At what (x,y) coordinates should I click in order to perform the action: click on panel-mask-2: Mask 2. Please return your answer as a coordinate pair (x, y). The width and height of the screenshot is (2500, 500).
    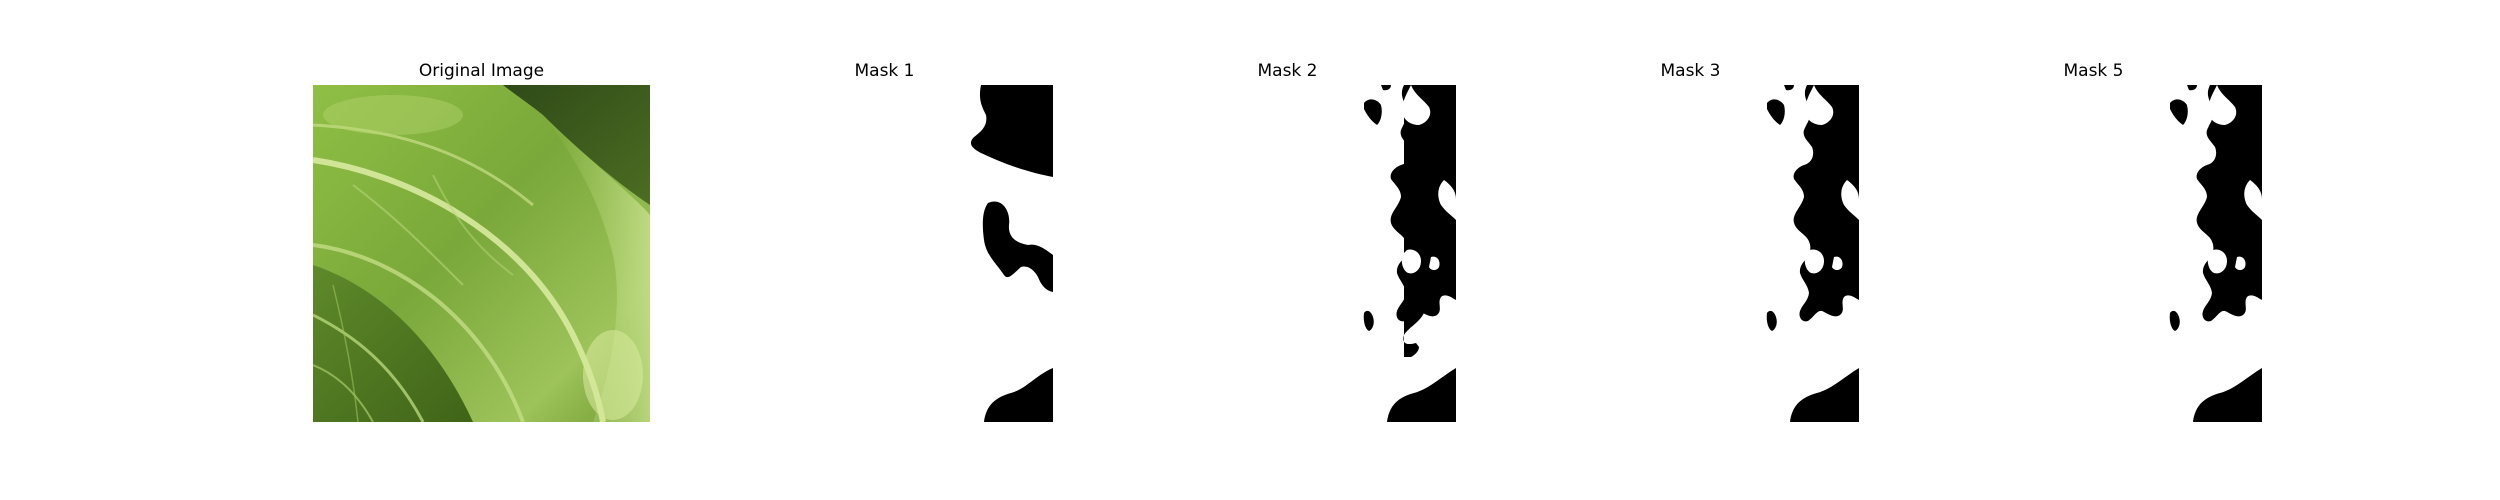
    Looking at the image, I should click on (1287, 250).